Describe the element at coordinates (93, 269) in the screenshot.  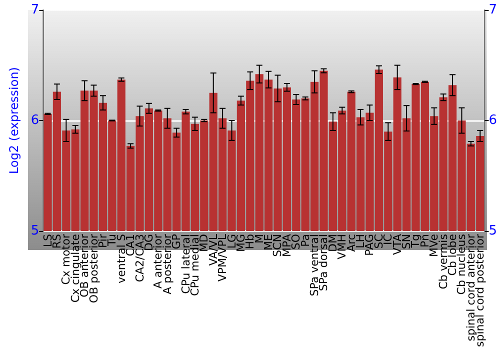
I see `x-tick-label: OB posterior` at that location.